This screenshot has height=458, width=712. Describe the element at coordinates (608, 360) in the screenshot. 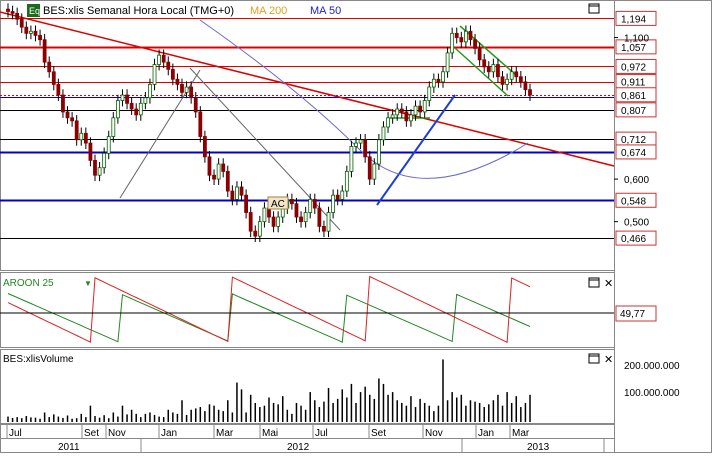

I see `volume-close-icon: ✕` at that location.